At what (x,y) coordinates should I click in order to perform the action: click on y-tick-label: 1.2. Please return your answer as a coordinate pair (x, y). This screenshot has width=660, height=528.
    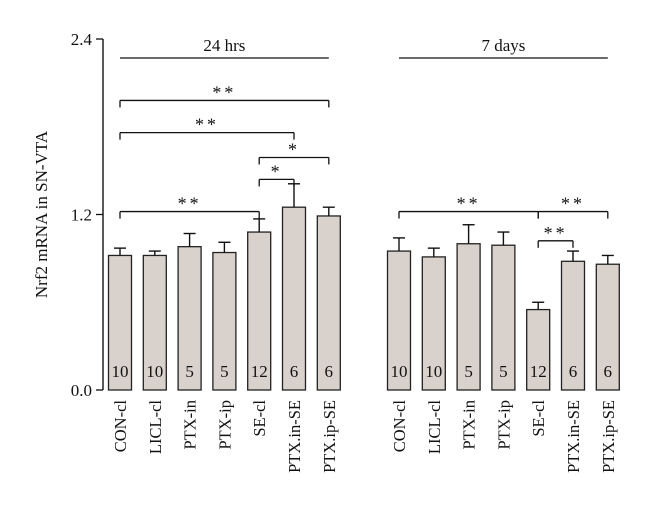
    Looking at the image, I should click on (81, 215).